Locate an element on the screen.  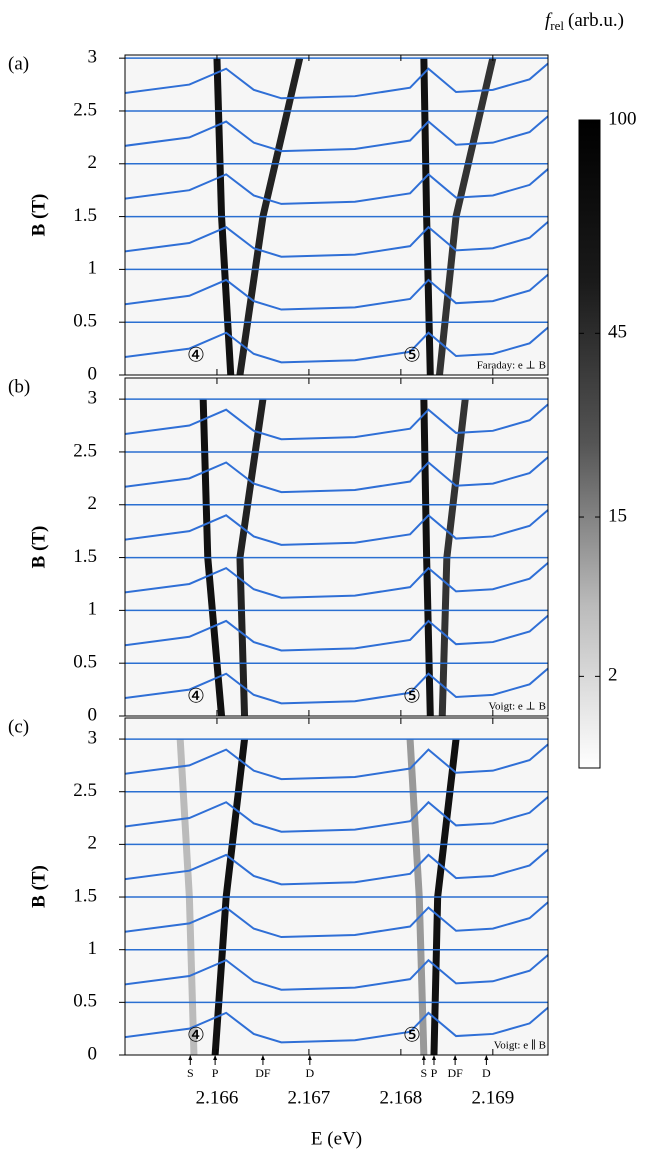
colorbar-tick-label: 100 is located at coordinates (622, 118).